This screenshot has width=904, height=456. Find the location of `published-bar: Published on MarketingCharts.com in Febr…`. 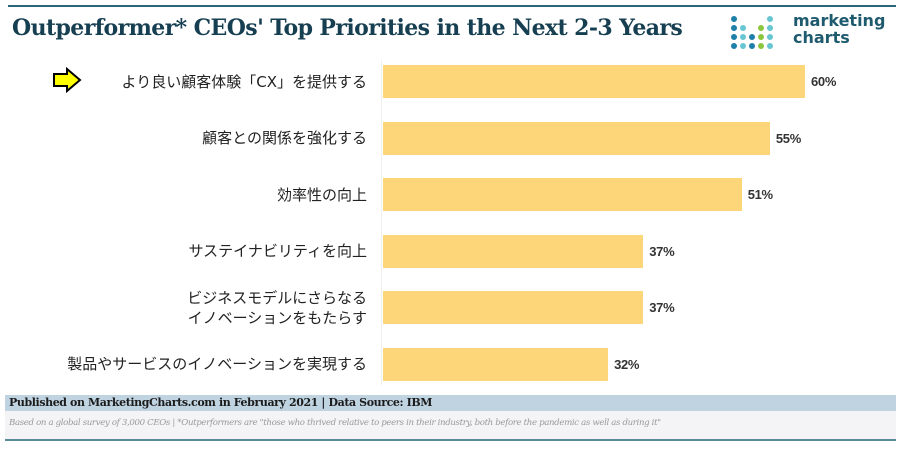

published-bar: Published on MarketingCharts.com in Febr… is located at coordinates (450, 403).